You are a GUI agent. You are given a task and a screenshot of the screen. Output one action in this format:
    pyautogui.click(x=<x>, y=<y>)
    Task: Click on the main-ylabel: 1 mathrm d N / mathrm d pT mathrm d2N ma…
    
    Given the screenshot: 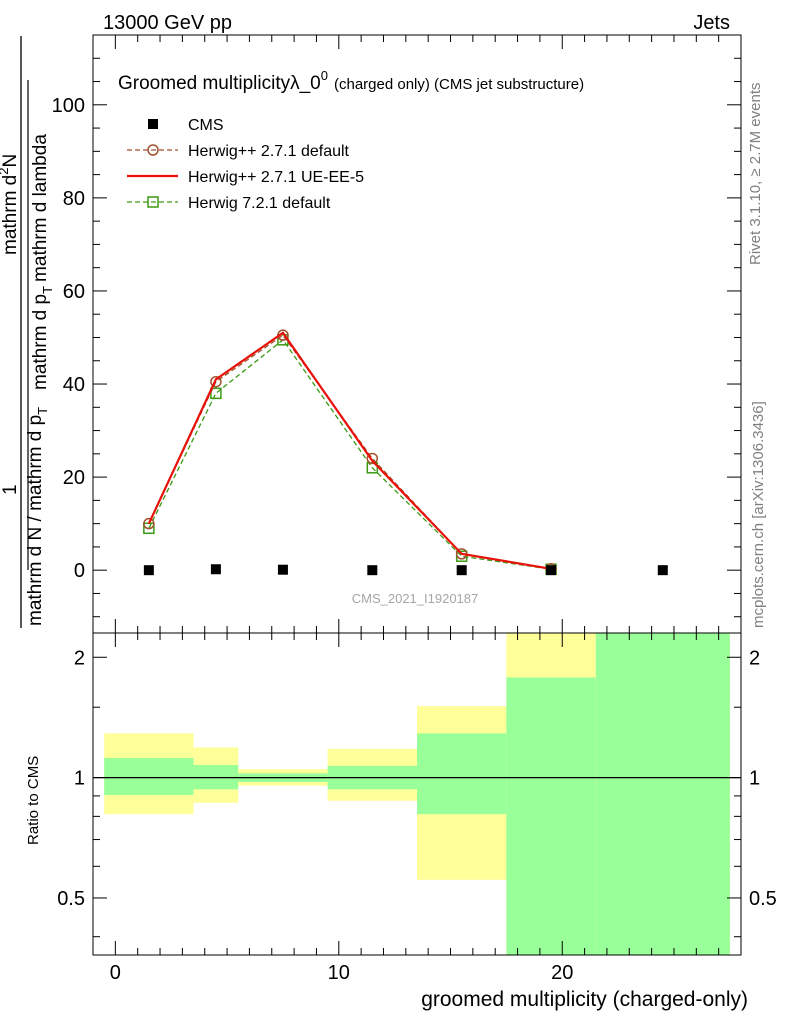 What is the action you would take?
    pyautogui.click(x=27, y=332)
    